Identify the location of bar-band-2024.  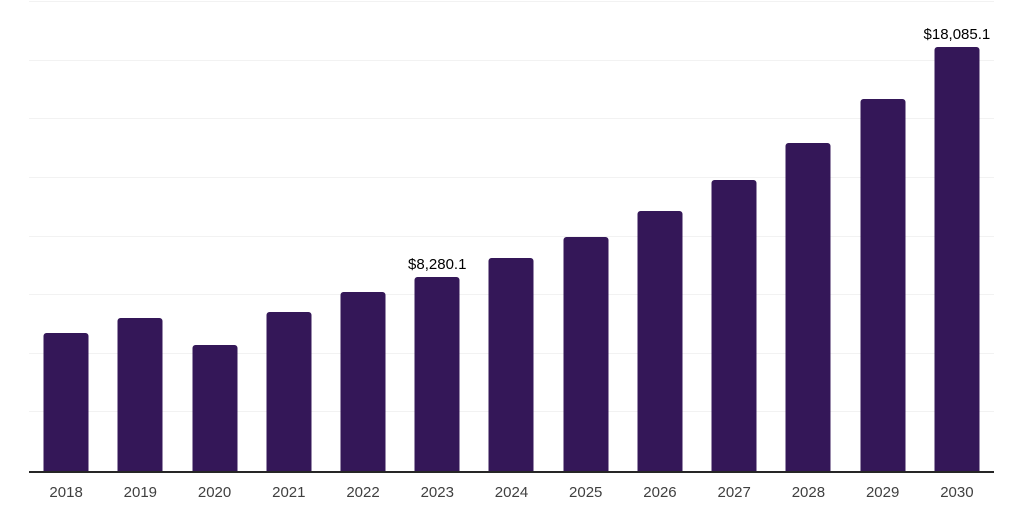
(511, 236).